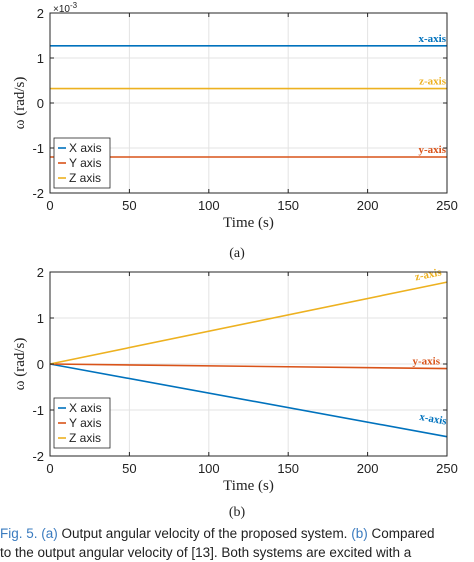  Describe the element at coordinates (49, 533) in the screenshot. I see `caption-ref-a: (a)` at that location.